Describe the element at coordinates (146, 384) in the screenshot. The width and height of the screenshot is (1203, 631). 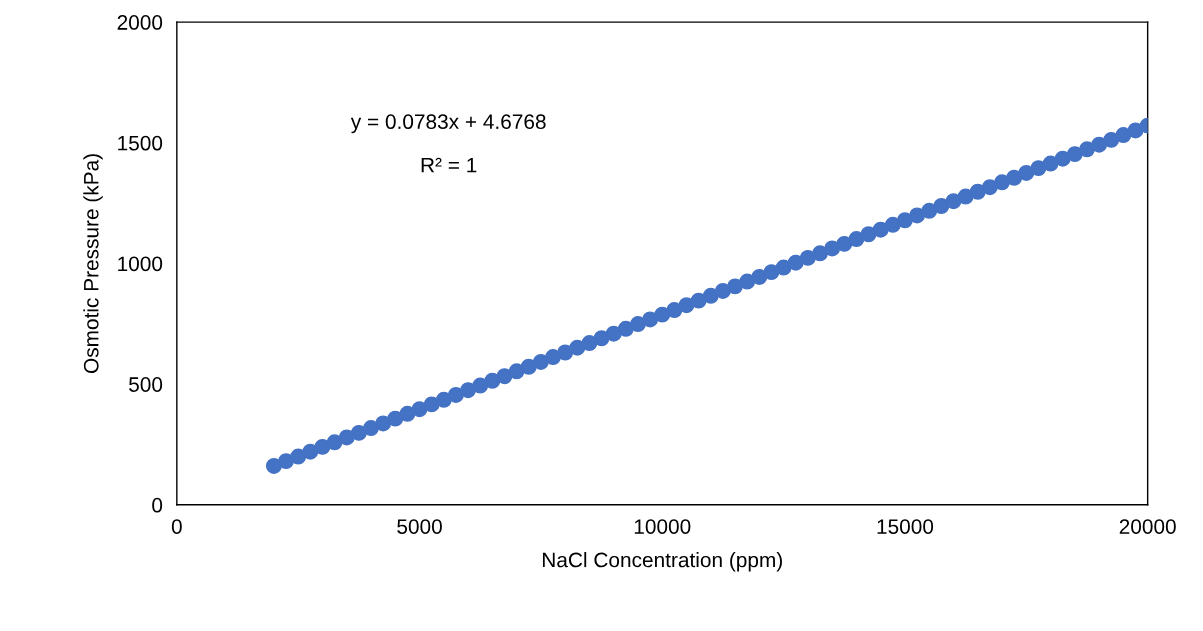
I see `y-tick-label: 500` at that location.